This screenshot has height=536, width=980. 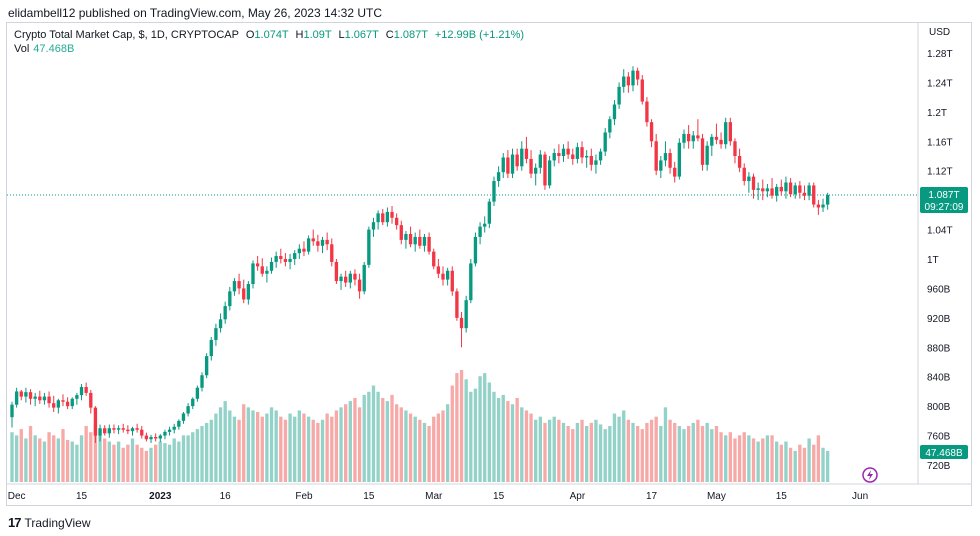 What do you see at coordinates (940, 32) in the screenshot?
I see `currency-label: USD` at bounding box center [940, 32].